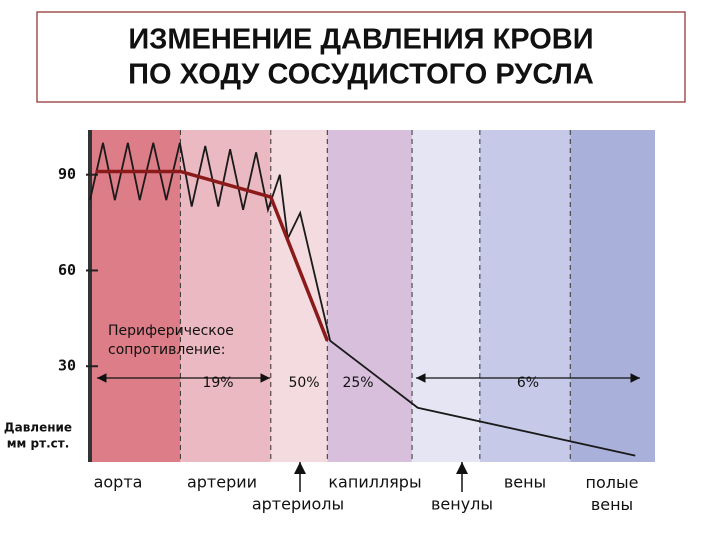  I want to click on value-label: 50%, so click(303, 383).